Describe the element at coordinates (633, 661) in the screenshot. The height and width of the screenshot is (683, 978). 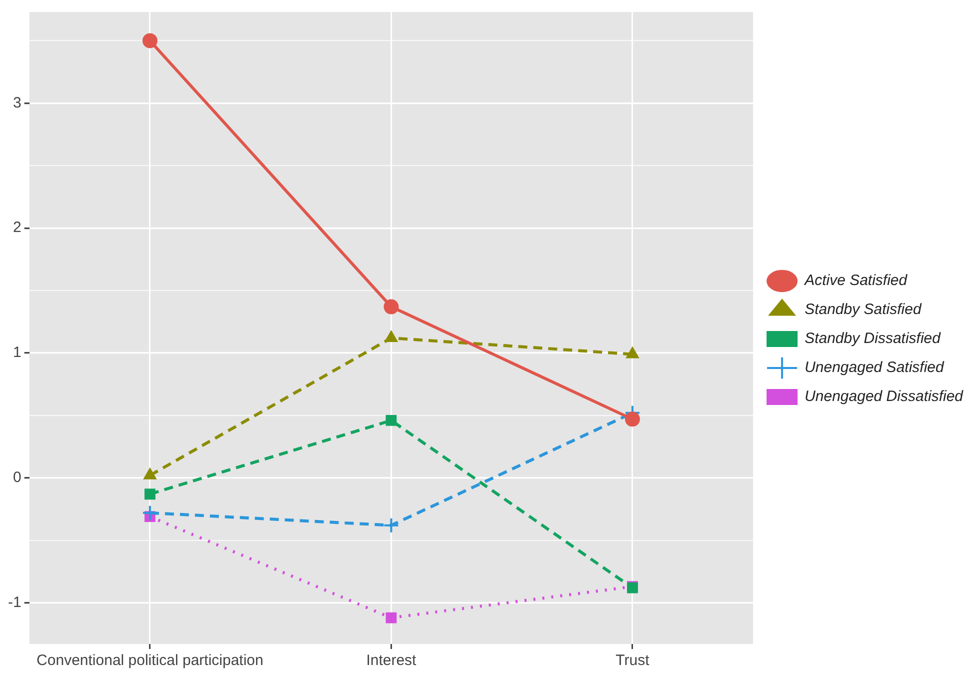
I see `x-tick-label: Trust` at that location.